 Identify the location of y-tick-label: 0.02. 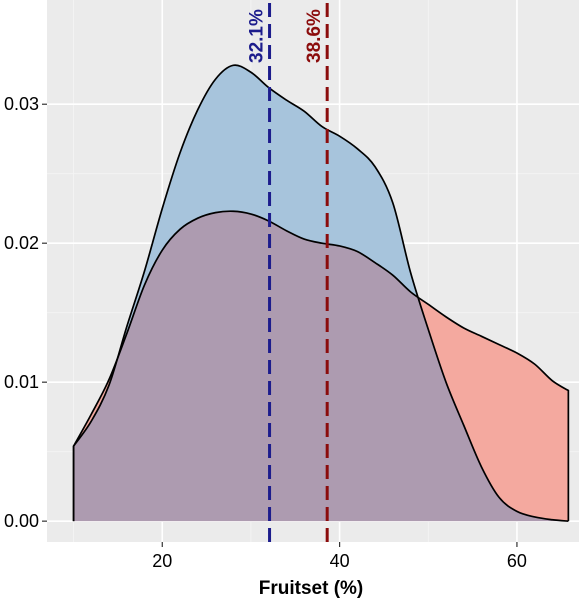
(21, 243).